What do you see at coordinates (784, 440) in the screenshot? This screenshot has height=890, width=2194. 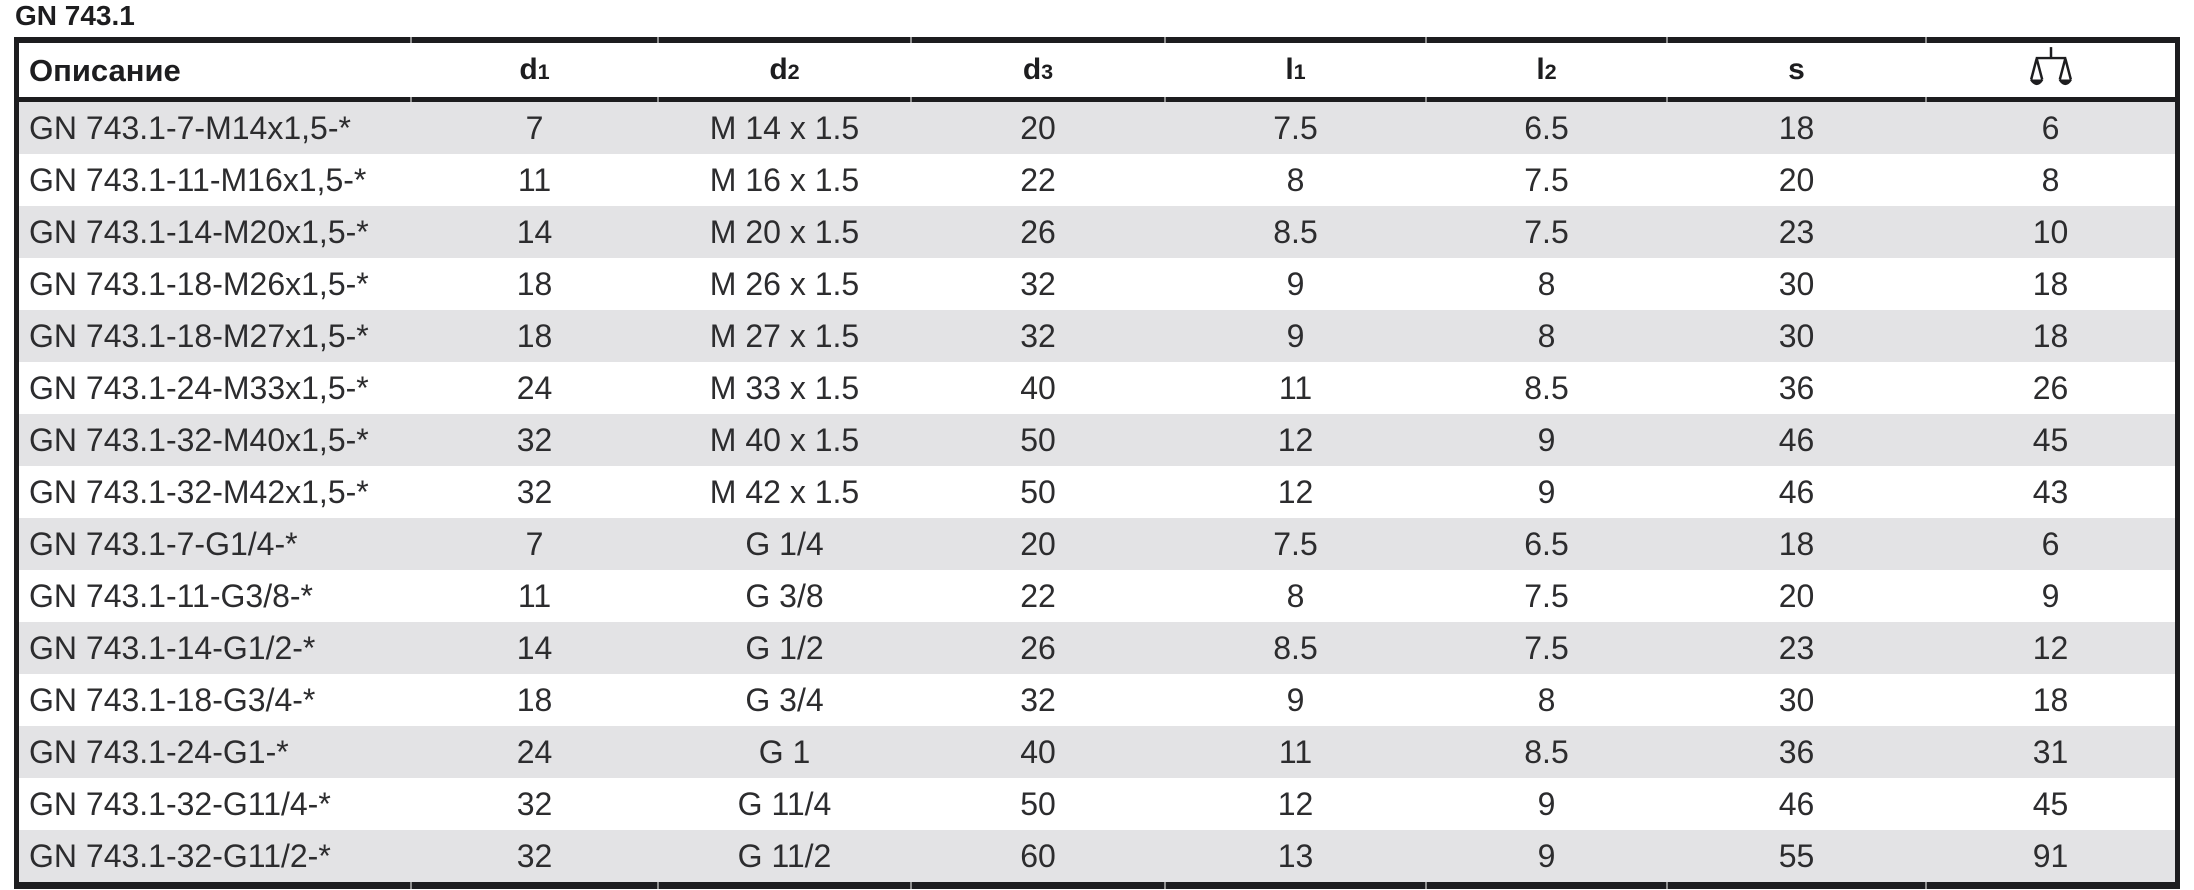 I see `value-cell: M 40 x 1.5` at bounding box center [784, 440].